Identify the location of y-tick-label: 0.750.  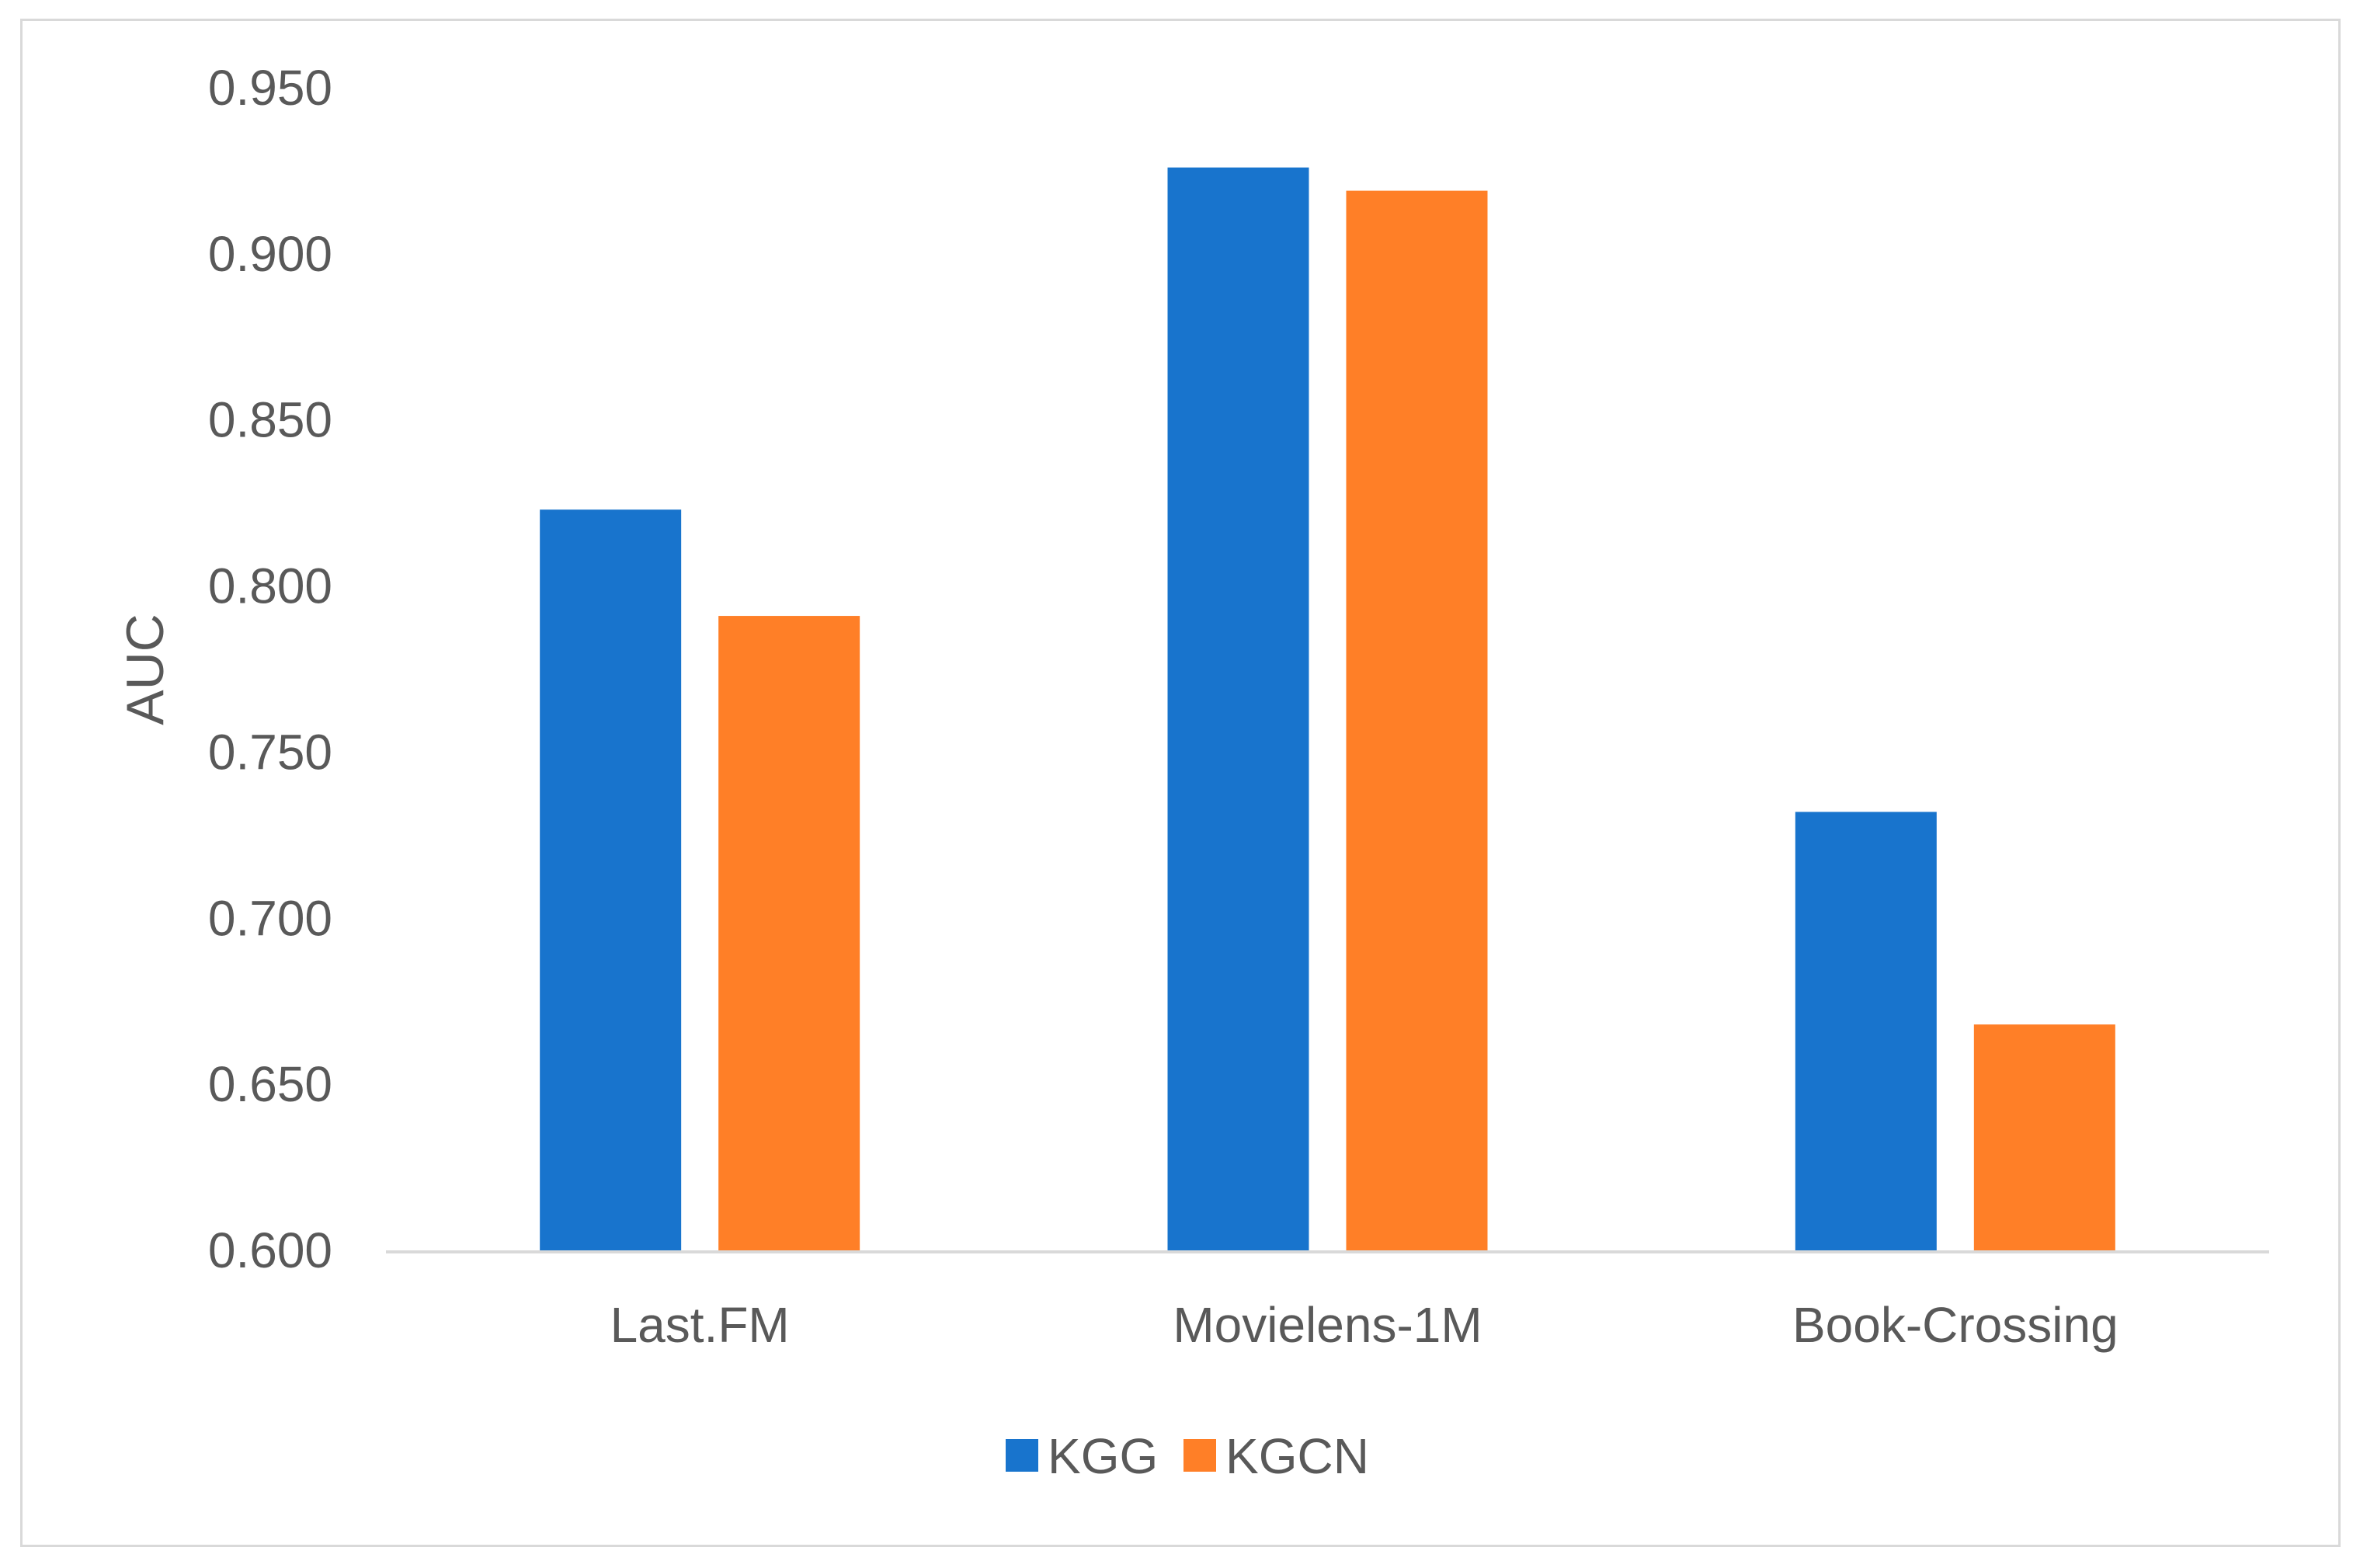
(270, 752).